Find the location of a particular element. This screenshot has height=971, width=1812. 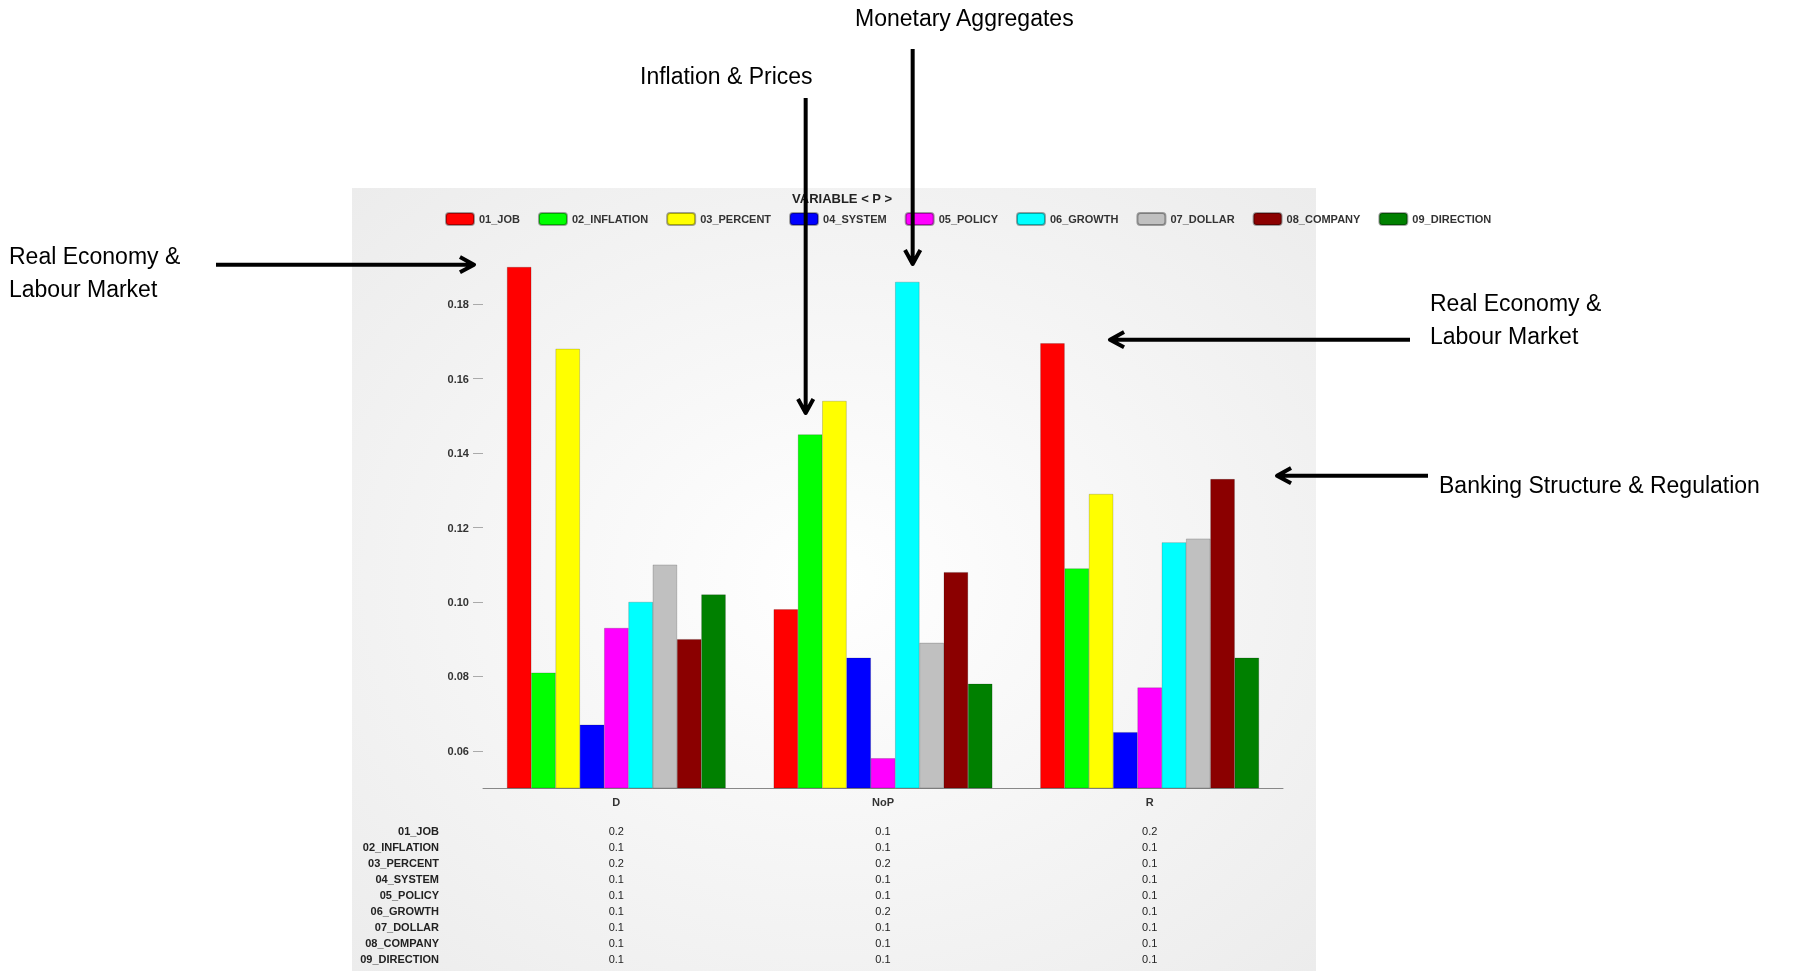

y-tick-label: 0.14 is located at coordinates (458, 453).